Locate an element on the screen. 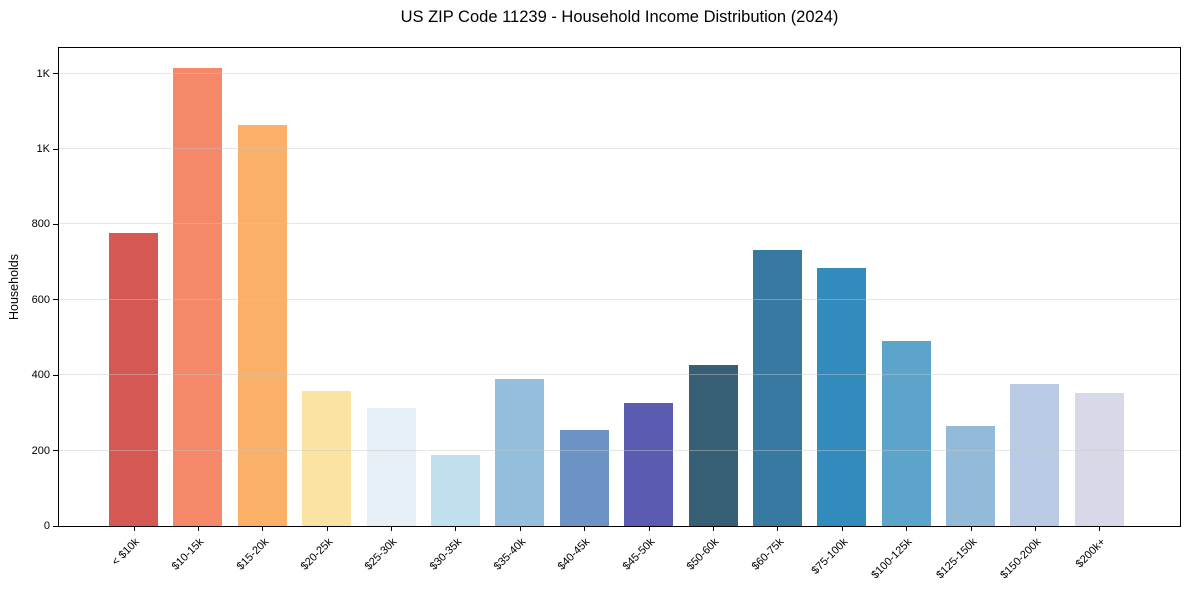 The height and width of the screenshot is (590, 1189). x-tick-label: $100-125k is located at coordinates (892, 559).